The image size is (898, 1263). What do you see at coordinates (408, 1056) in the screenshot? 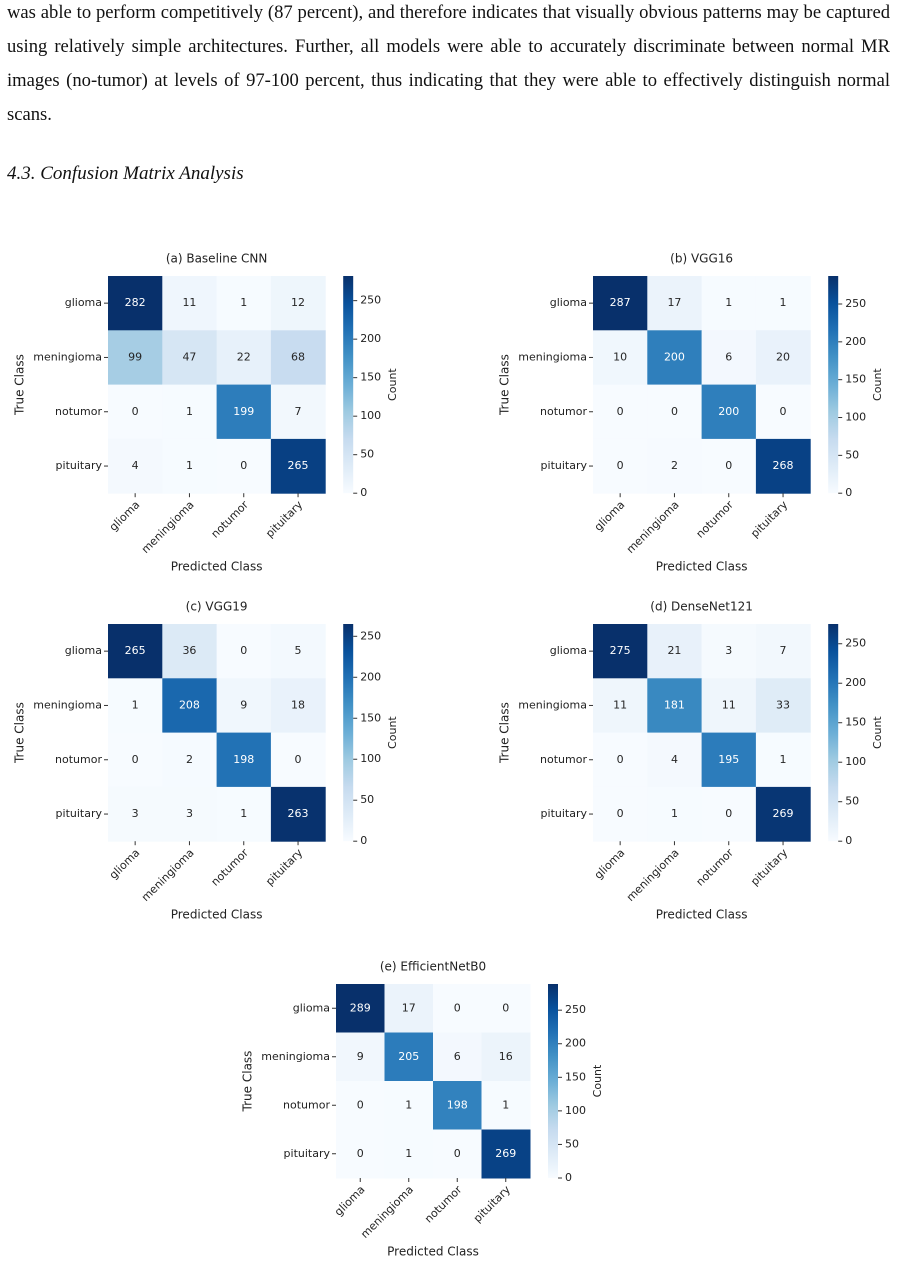
I see `cell-label: 205` at bounding box center [408, 1056].